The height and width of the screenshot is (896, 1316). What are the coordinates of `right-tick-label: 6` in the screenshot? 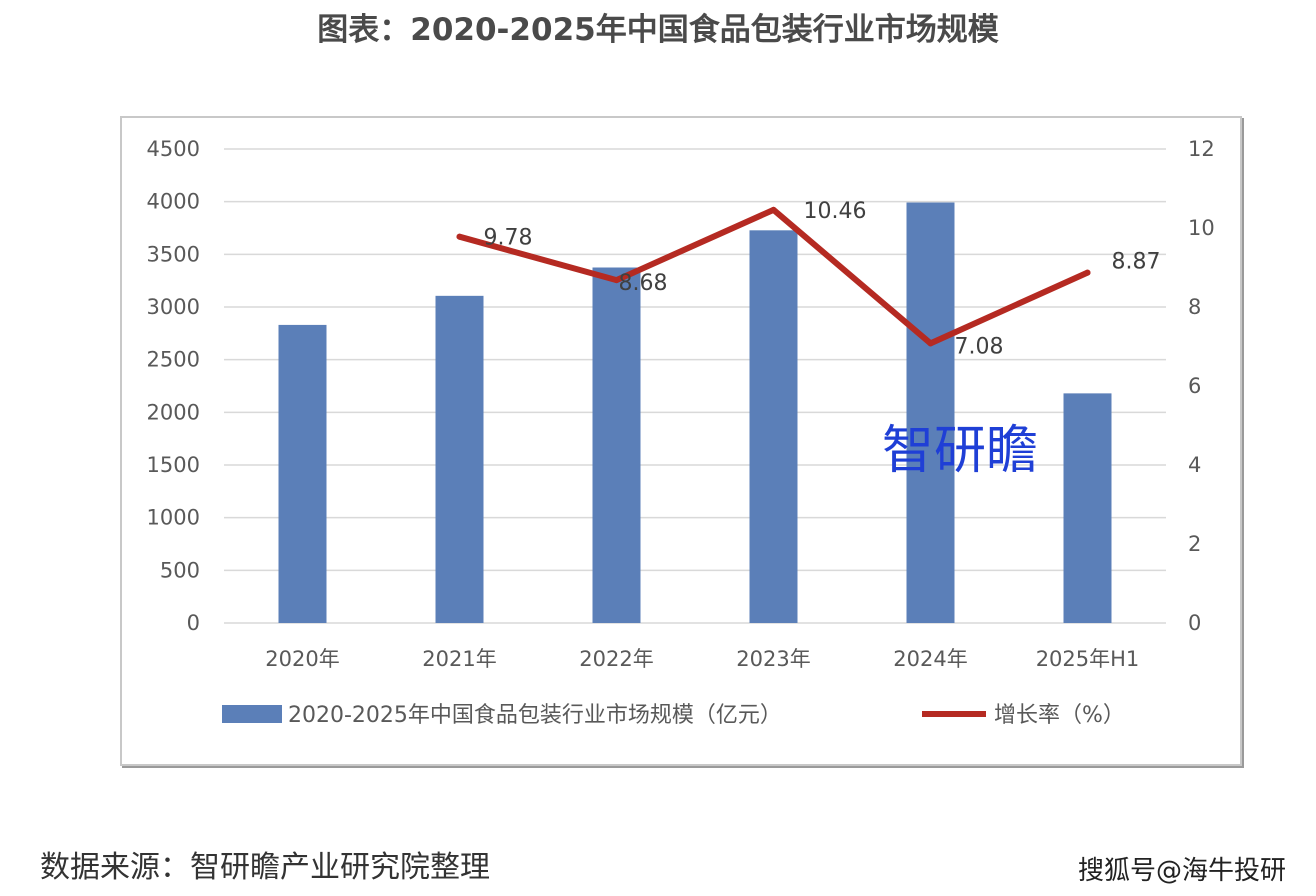 It's located at (1194, 386).